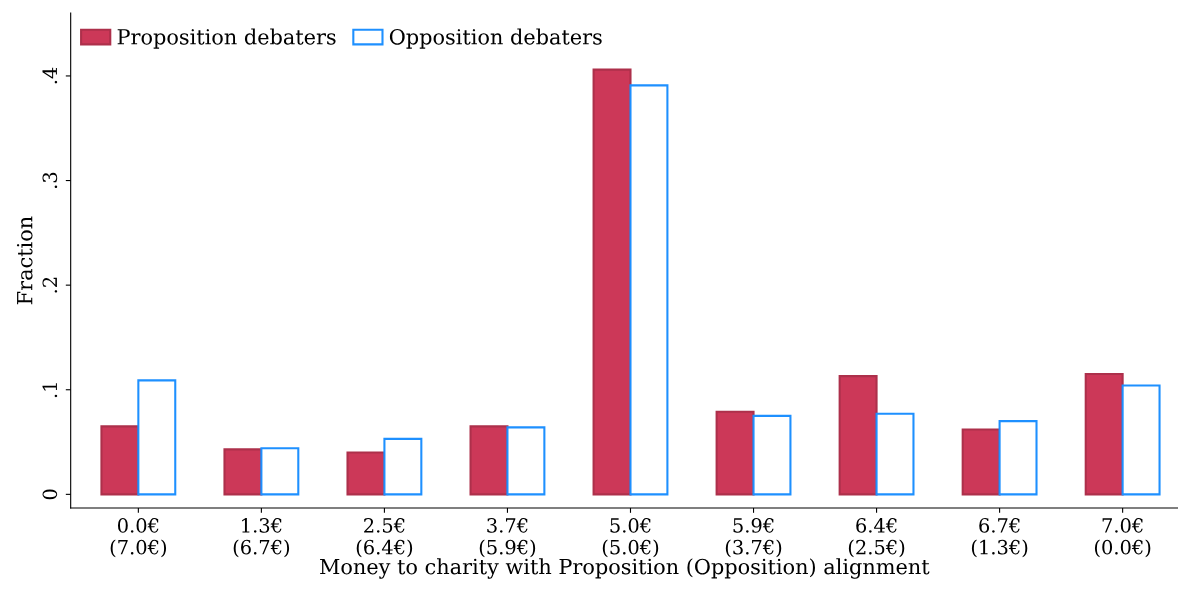  I want to click on x-tick-label: 1.3€ (6.7€), so click(261, 538).